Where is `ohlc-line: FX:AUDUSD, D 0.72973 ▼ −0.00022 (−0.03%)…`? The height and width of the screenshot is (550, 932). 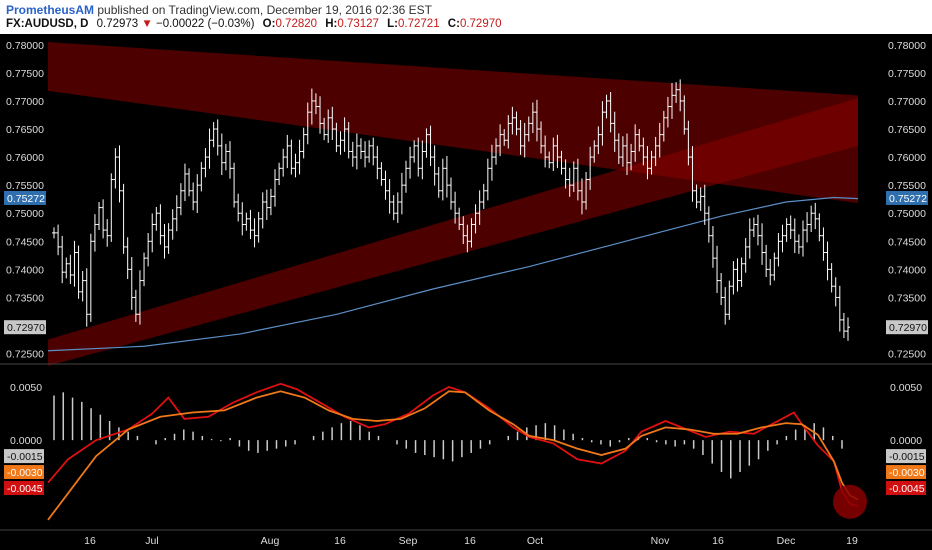 ohlc-line: FX:AUDUSD, D 0.72973 ▼ −0.00022 (−0.03%)… is located at coordinates (254, 24).